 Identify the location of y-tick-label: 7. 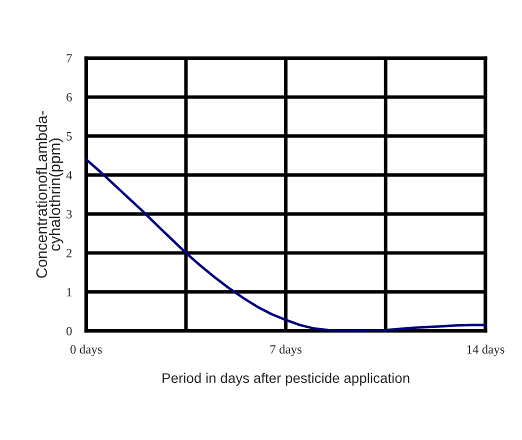
(69, 58).